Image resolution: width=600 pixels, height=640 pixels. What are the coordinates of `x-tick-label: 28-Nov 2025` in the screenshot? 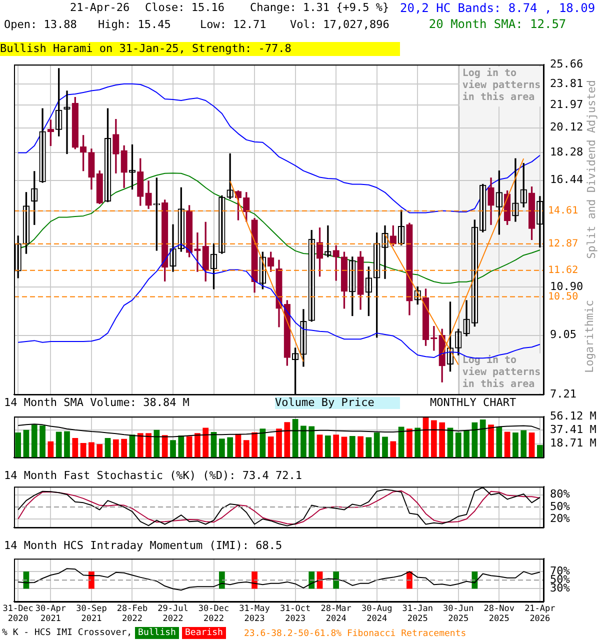 It's located at (499, 614).